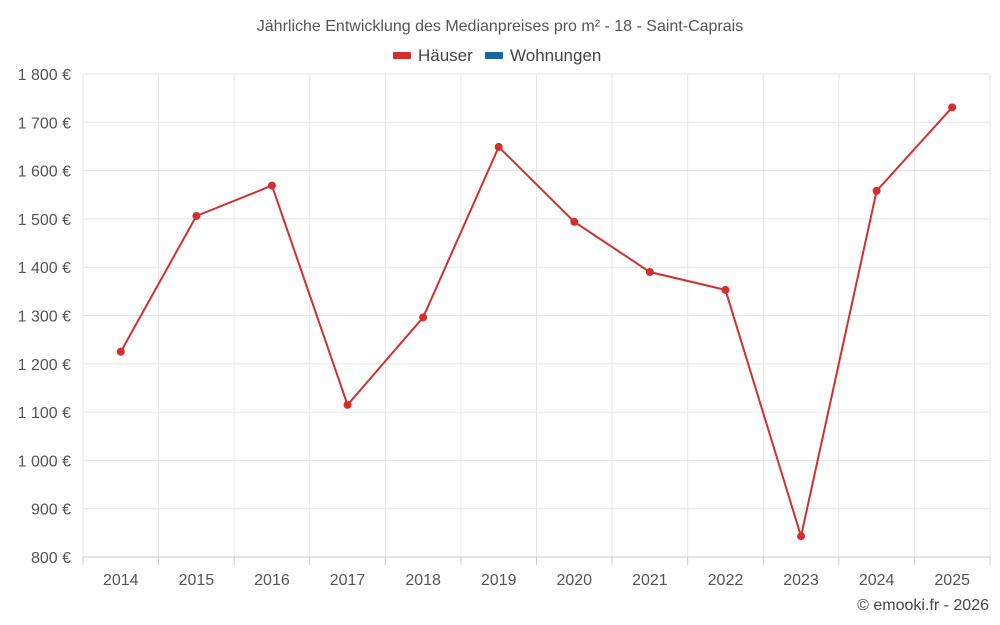  I want to click on y-tick-label: 1 400 €, so click(44, 268).